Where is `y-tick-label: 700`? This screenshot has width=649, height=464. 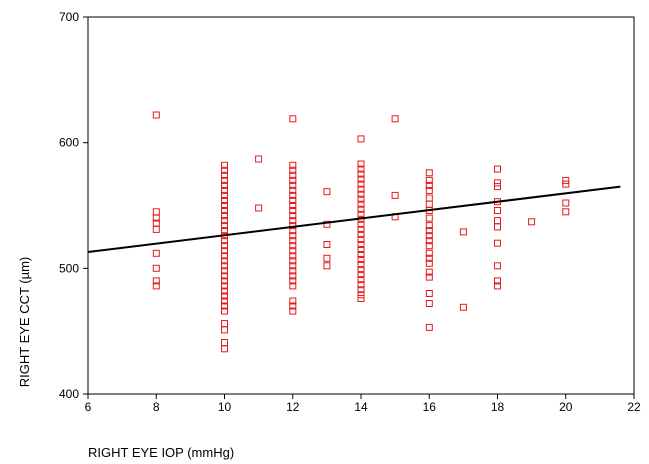
y-tick-label: 700 is located at coordinates (69, 17).